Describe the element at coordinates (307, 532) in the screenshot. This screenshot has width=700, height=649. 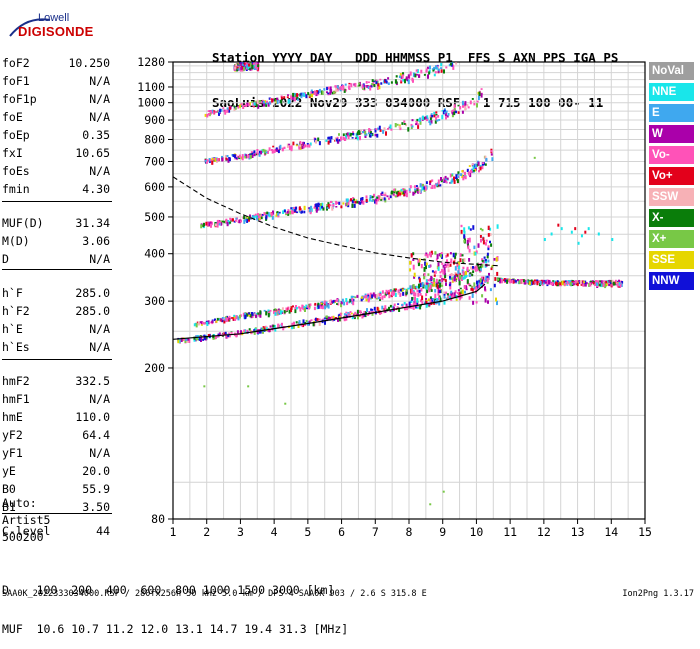
I see `x-tick-label: 5` at that location.